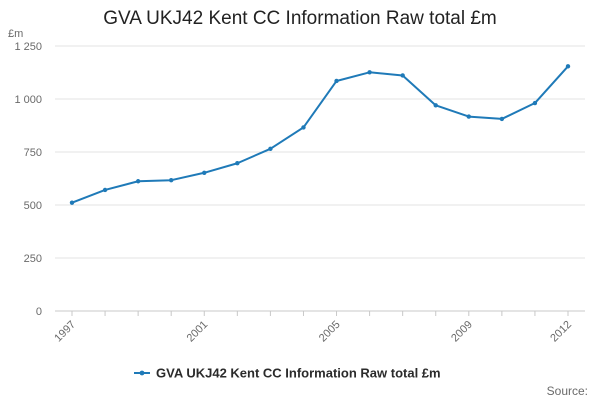  Describe the element at coordinates (65, 332) in the screenshot. I see `x-tick-label: 1997` at that location.